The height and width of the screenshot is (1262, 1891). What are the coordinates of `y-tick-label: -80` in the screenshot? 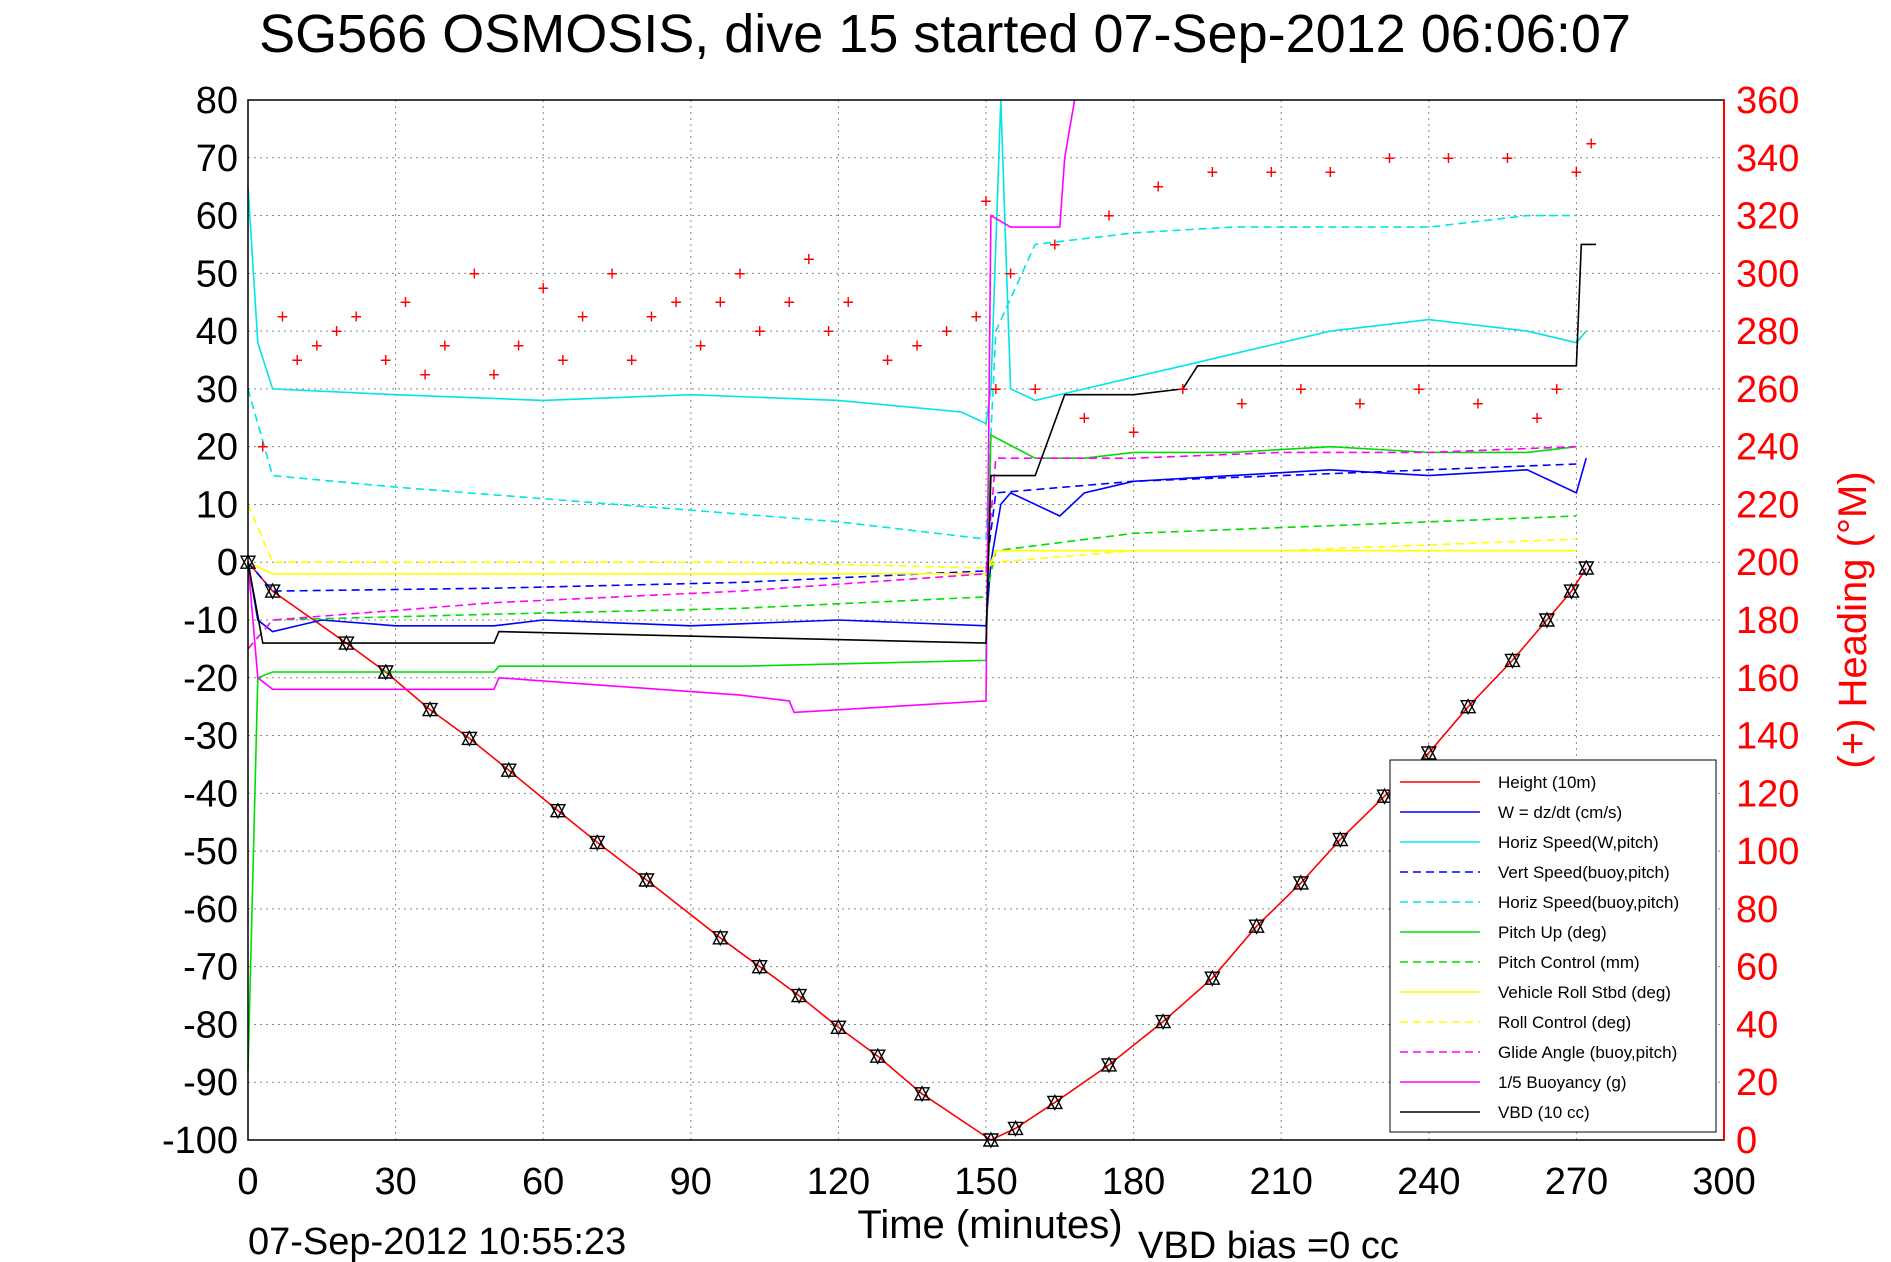 It's located at (210, 1025).